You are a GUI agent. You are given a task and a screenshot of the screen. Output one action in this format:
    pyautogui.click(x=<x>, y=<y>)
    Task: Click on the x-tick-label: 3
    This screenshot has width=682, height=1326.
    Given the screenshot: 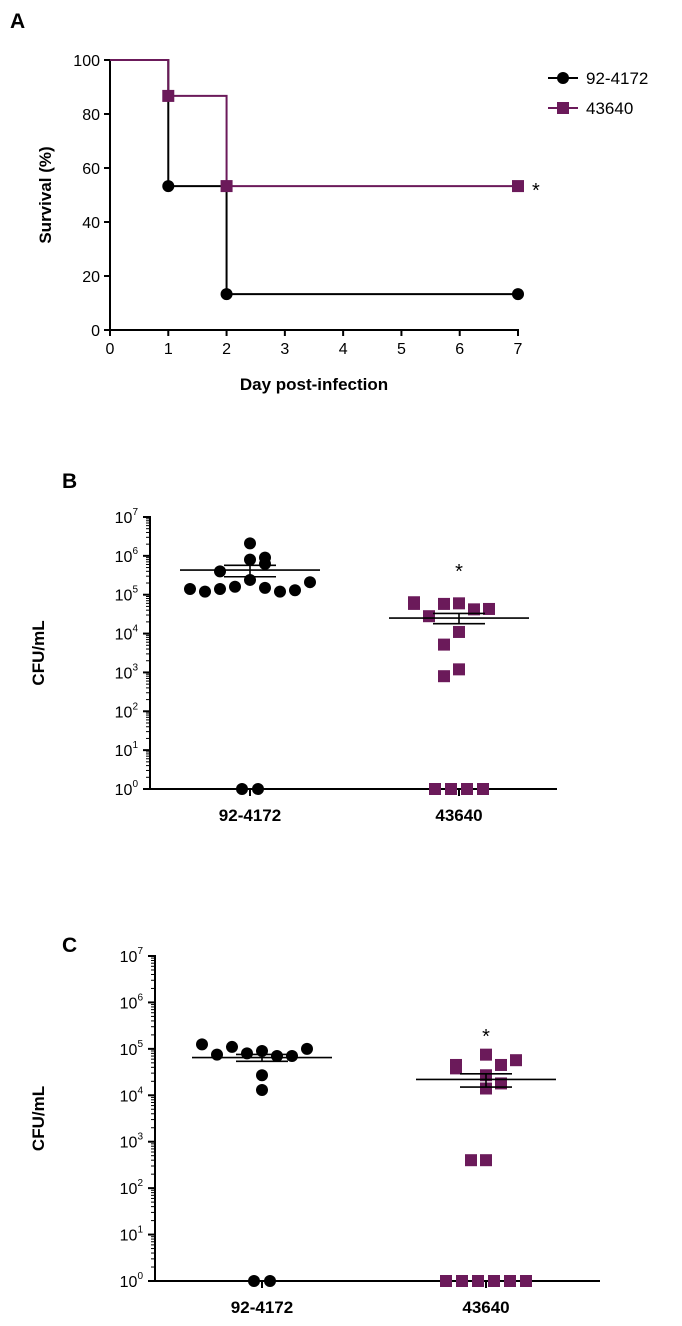 What is the action you would take?
    pyautogui.click(x=284, y=349)
    